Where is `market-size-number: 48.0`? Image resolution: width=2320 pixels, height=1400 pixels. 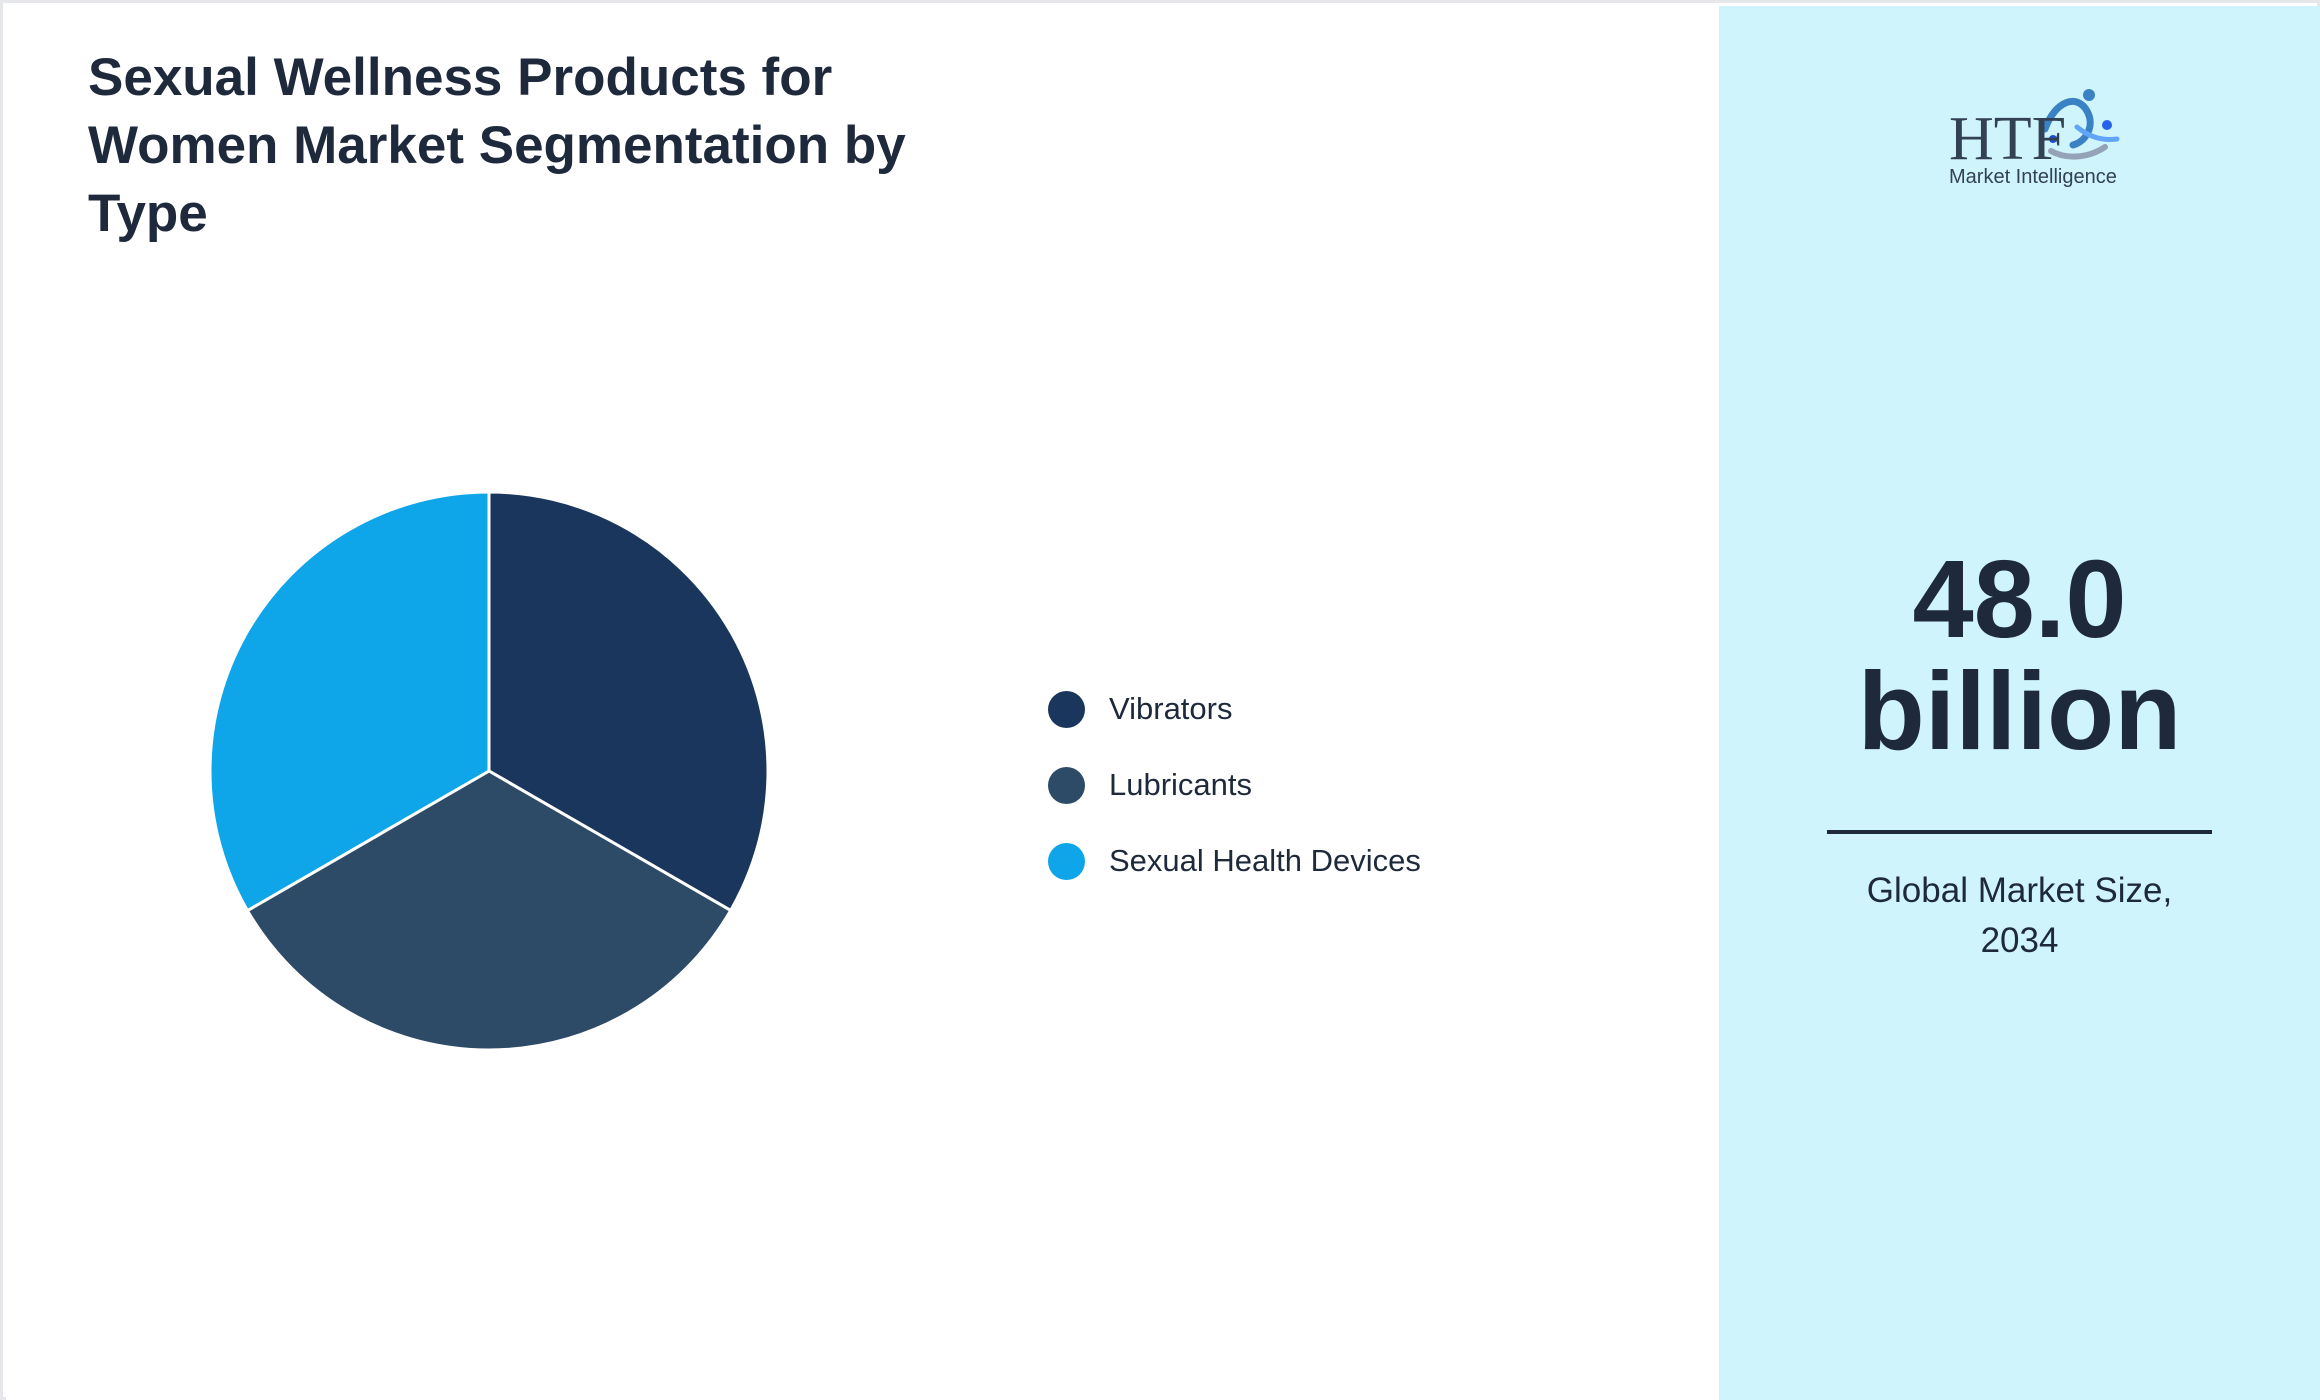
market-size-number: 48.0 is located at coordinates (2019, 599).